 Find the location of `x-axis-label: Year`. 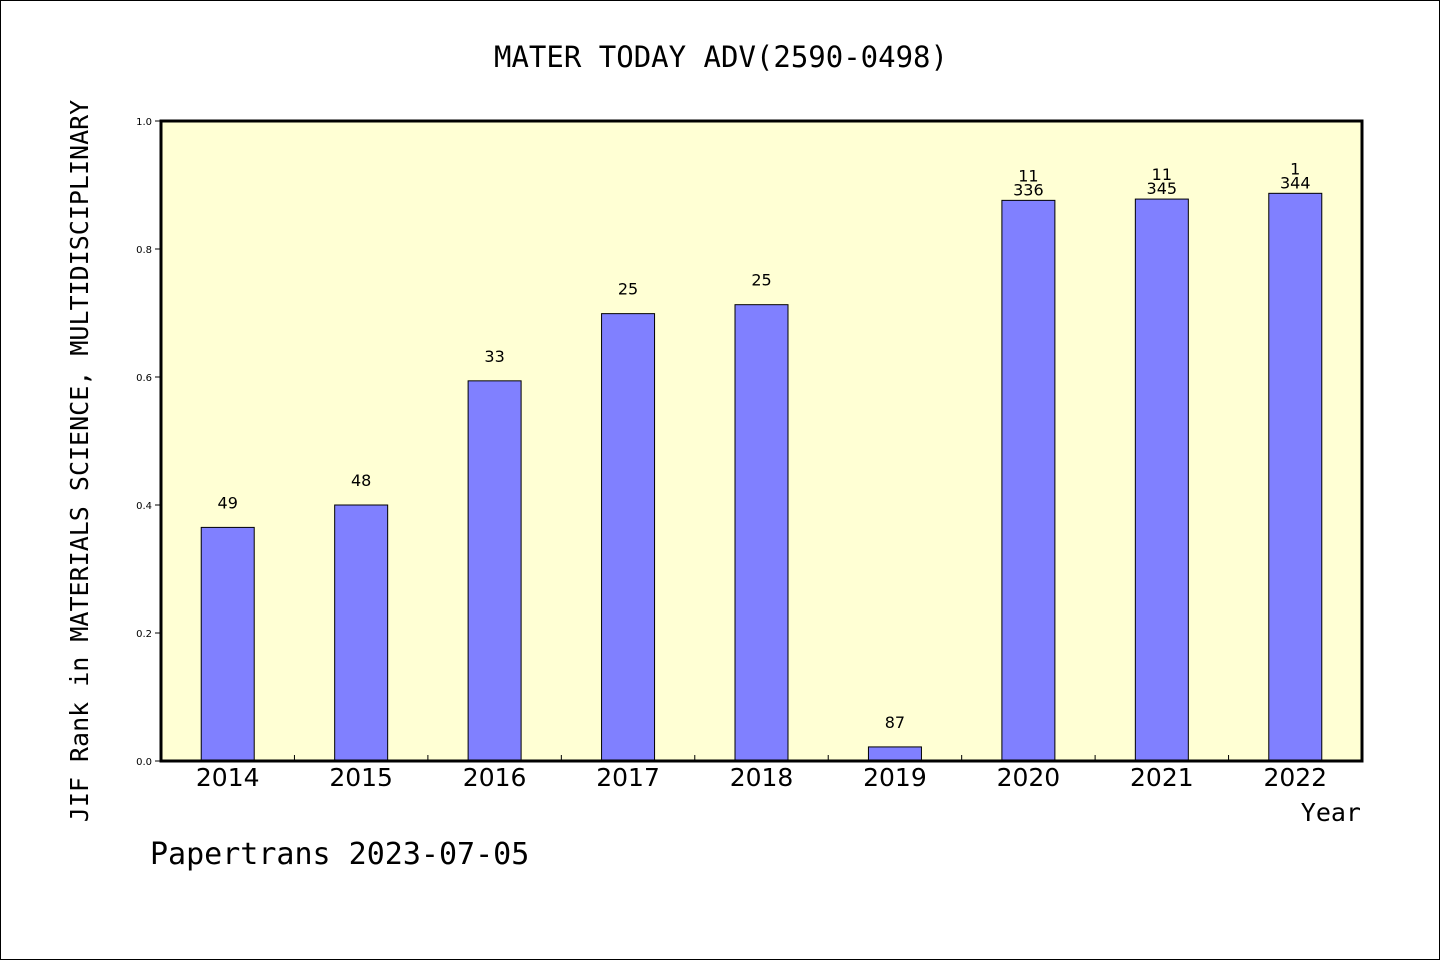

x-axis-label: Year is located at coordinates (1331, 812).